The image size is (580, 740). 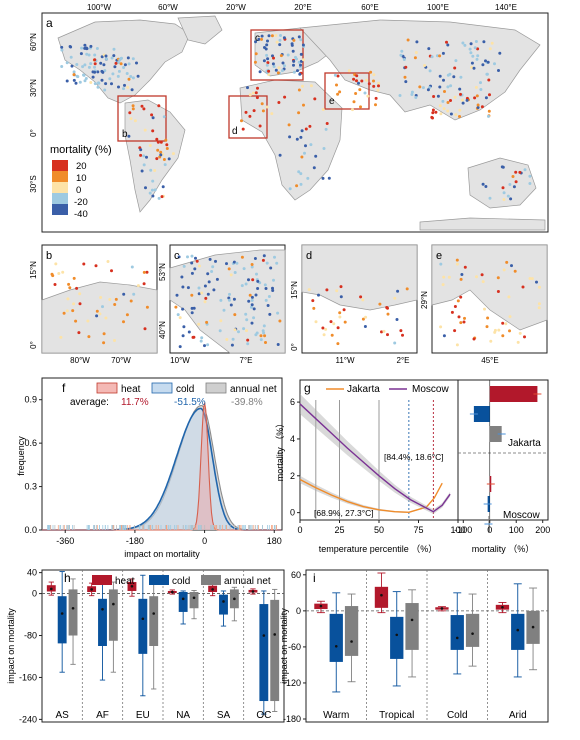 I want to click on lat-tick: 0°, so click(x=33, y=345).